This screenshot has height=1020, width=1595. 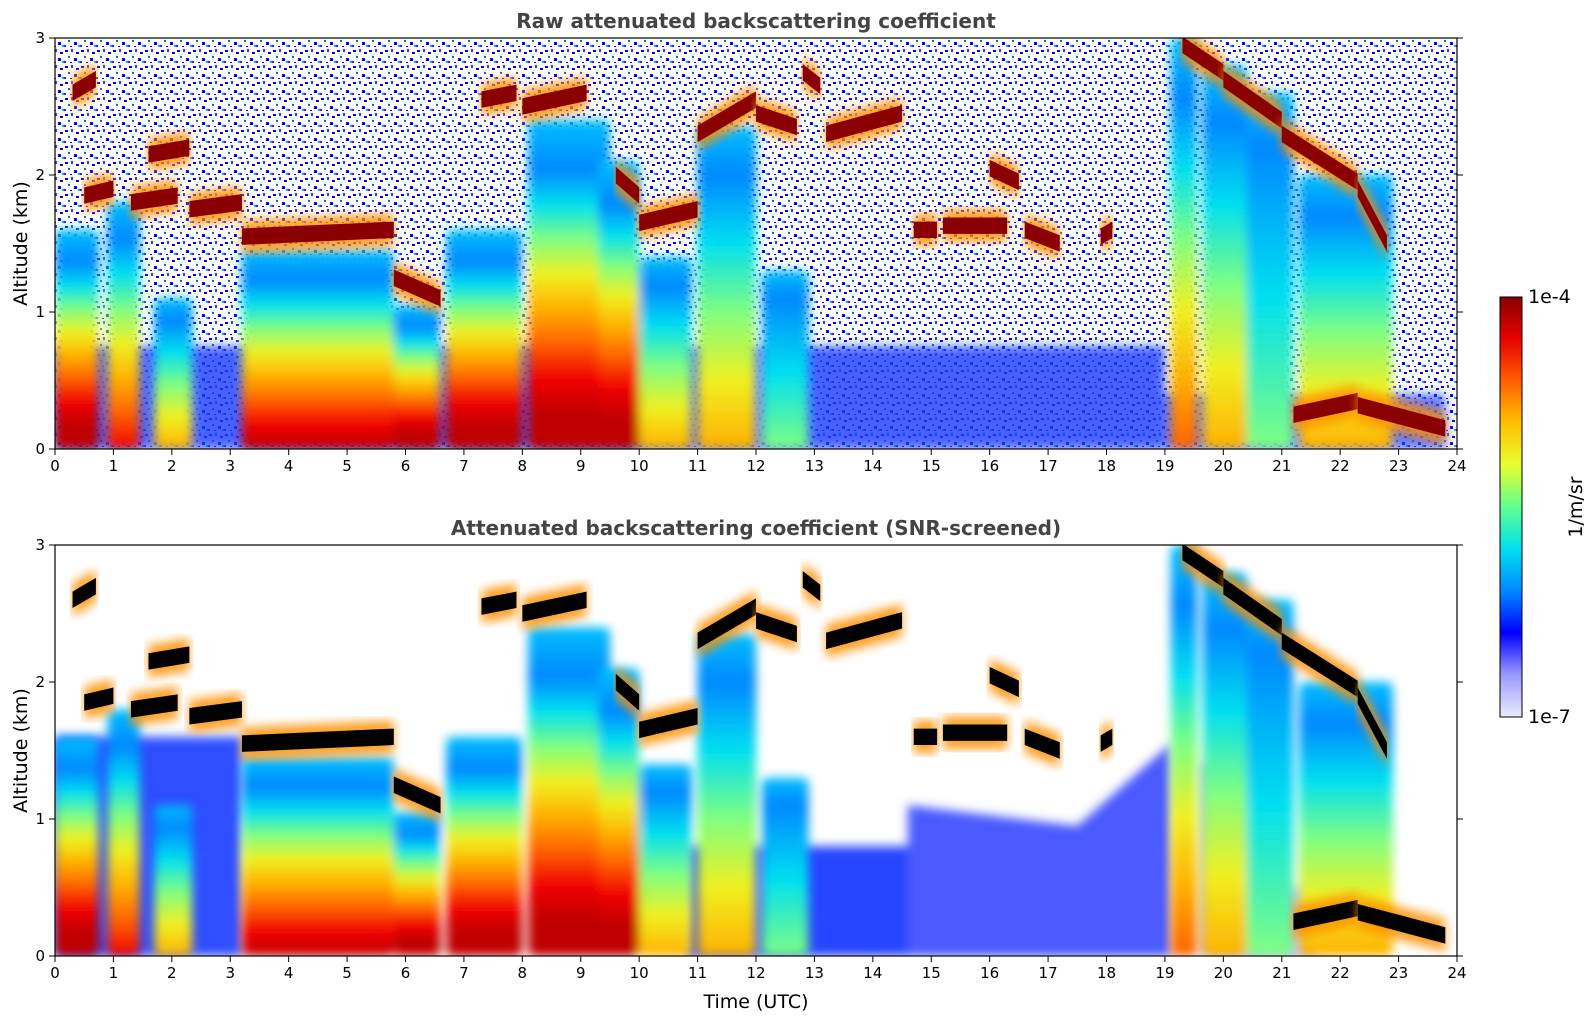 I want to click on x-tick-label: 2, so click(x=172, y=973).